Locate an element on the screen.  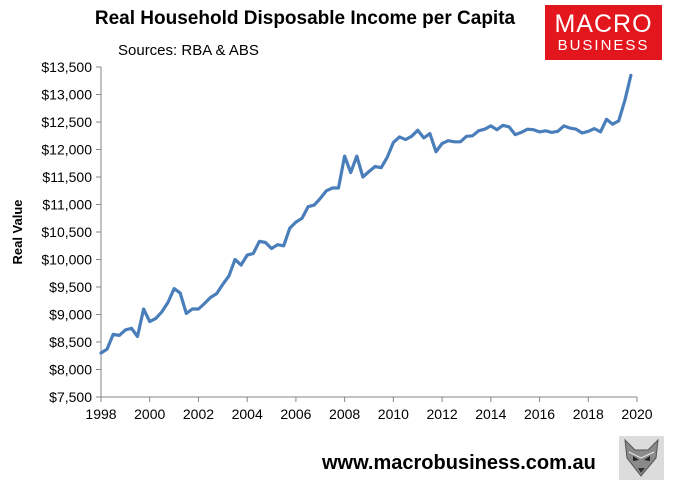
y-tick-label: $7,500 is located at coordinates (70, 397).